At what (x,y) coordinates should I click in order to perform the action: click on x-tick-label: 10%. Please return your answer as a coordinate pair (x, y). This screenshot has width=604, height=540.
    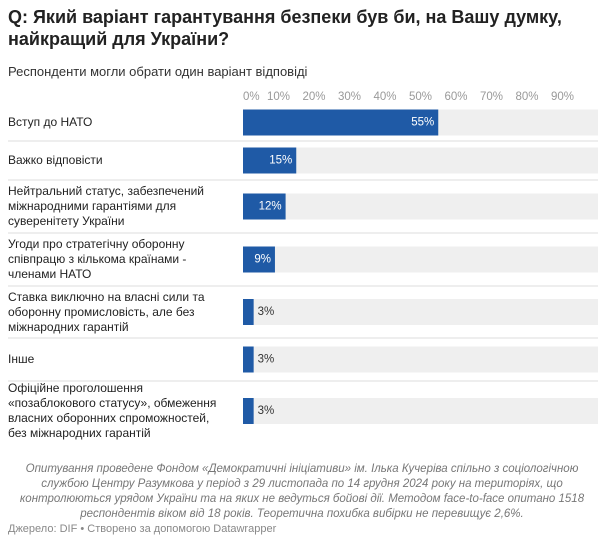
    Looking at the image, I should click on (278, 97).